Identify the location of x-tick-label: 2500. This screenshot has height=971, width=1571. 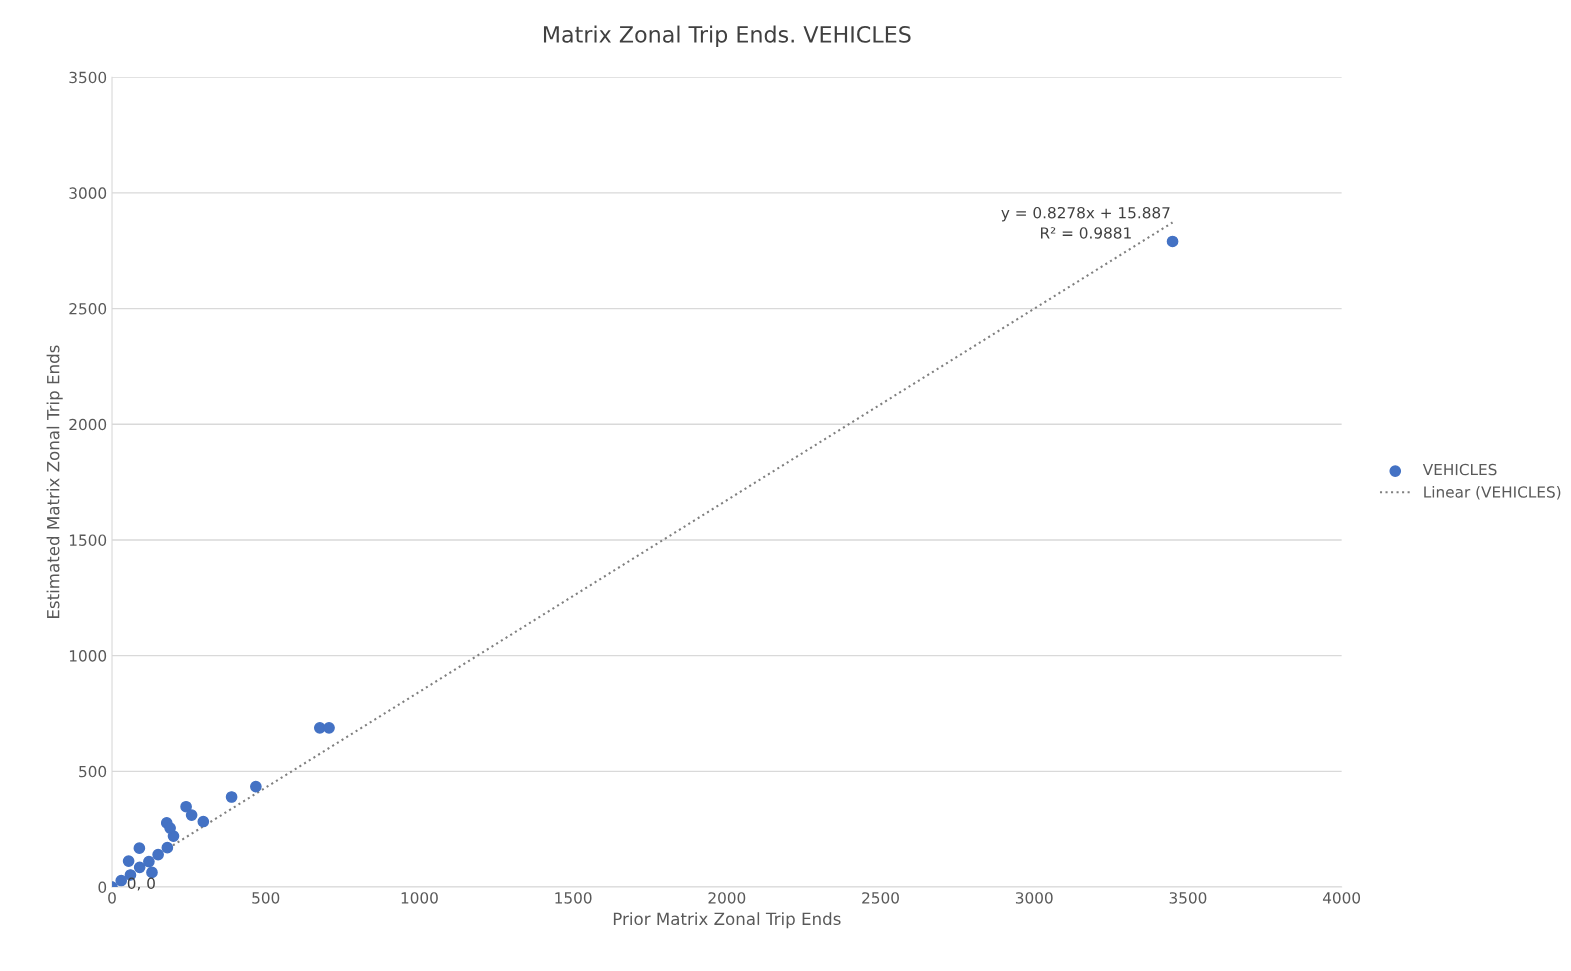
(880, 898).